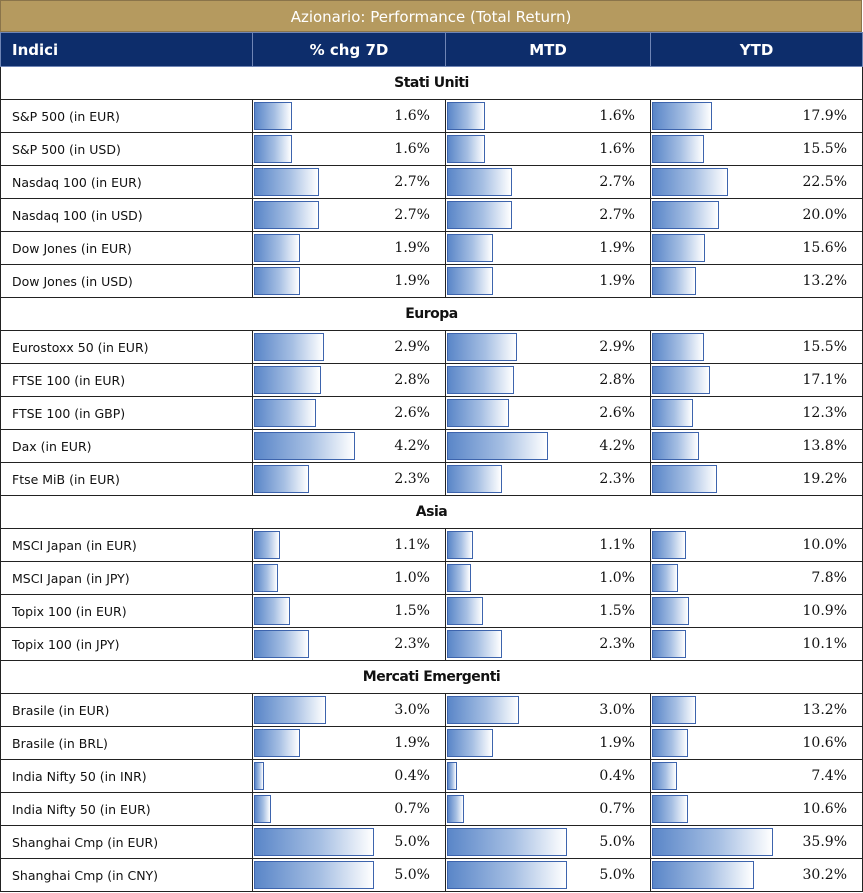  Describe the element at coordinates (431, 314) in the screenshot. I see `section-header-row: Europa` at that location.